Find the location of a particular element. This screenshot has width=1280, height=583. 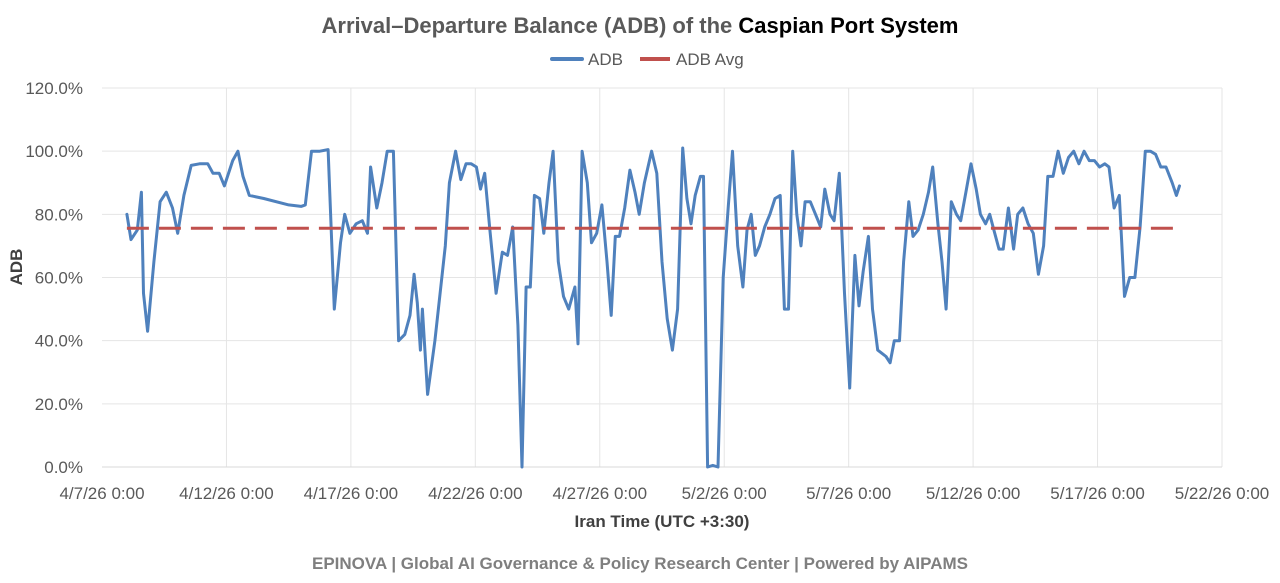

chart-title-main: Arrival–Departure Balance (ADB) of the is located at coordinates (530, 25).